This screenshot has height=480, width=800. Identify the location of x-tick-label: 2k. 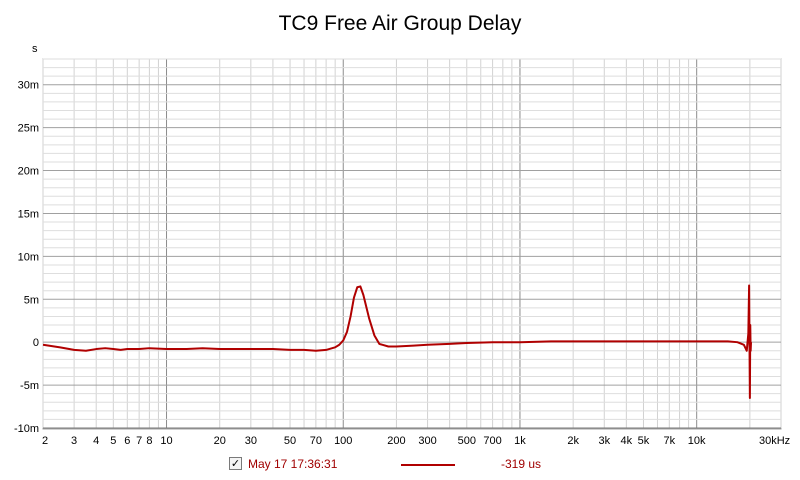
(573, 441).